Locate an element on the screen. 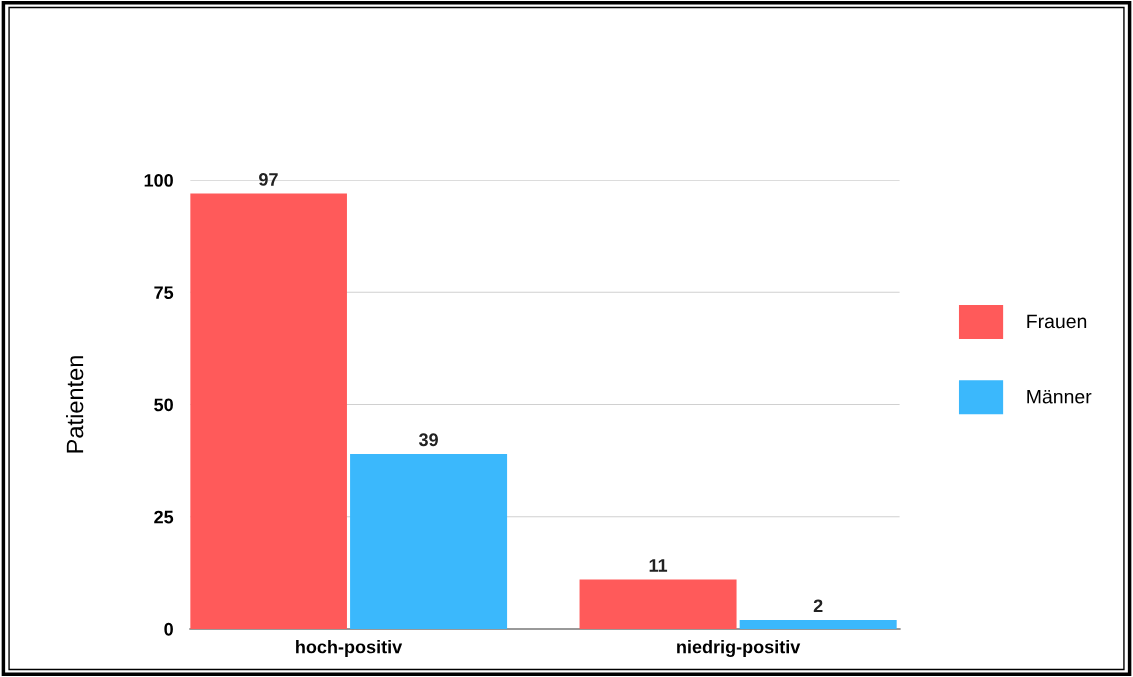 Image resolution: width=1133 pixels, height=677 pixels. legend-label: Frauen is located at coordinates (1057, 321).